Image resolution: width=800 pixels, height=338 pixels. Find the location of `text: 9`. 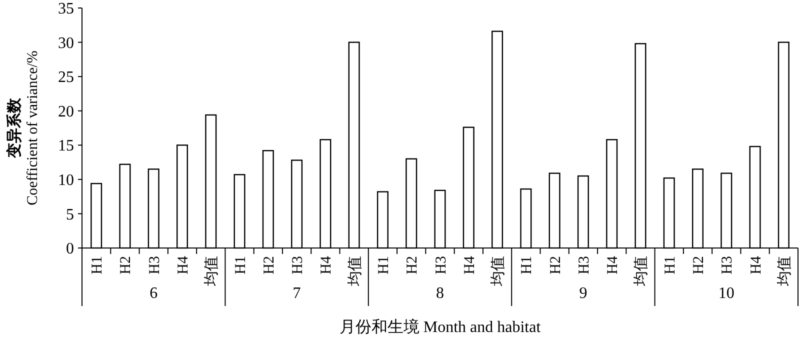

text: 9 is located at coordinates (583, 293).